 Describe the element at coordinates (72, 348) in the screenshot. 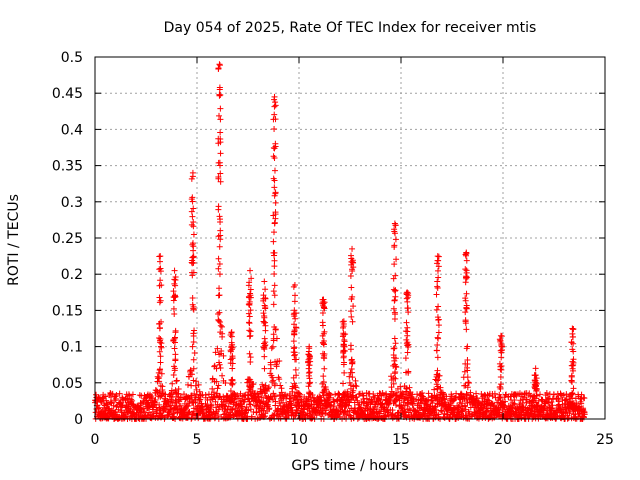

I see `y-tick-label: 0.1` at that location.